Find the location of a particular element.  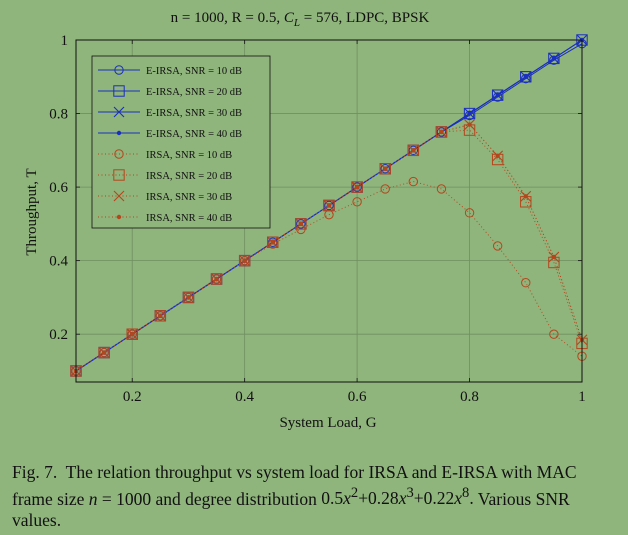

legend-entry: E-IRSA, SNR = 10 dB is located at coordinates (170, 71).